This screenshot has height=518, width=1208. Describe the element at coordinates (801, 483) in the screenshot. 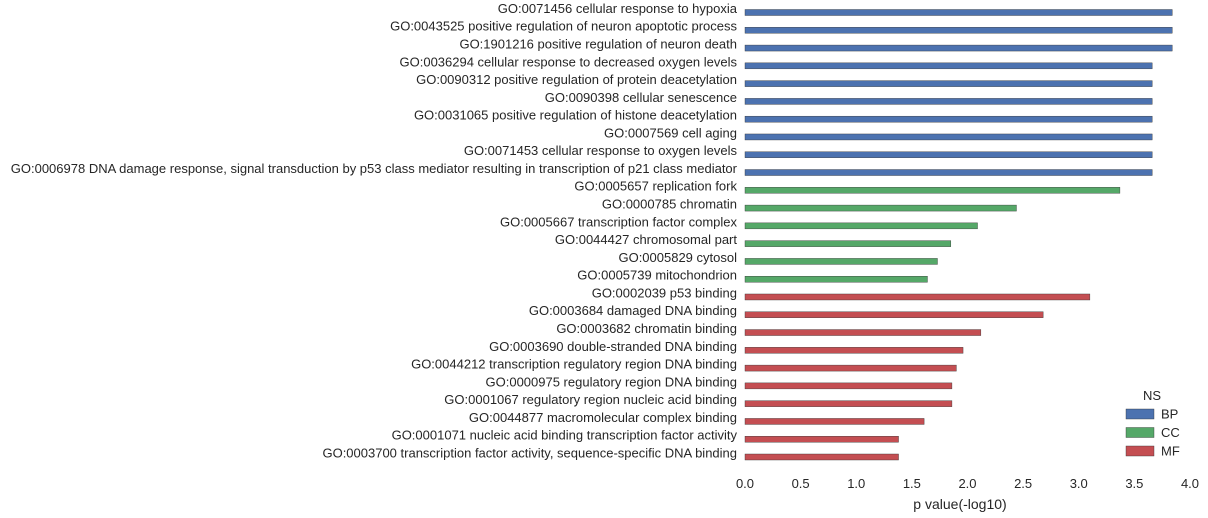

I see `x-tick-label: 0.5` at that location.